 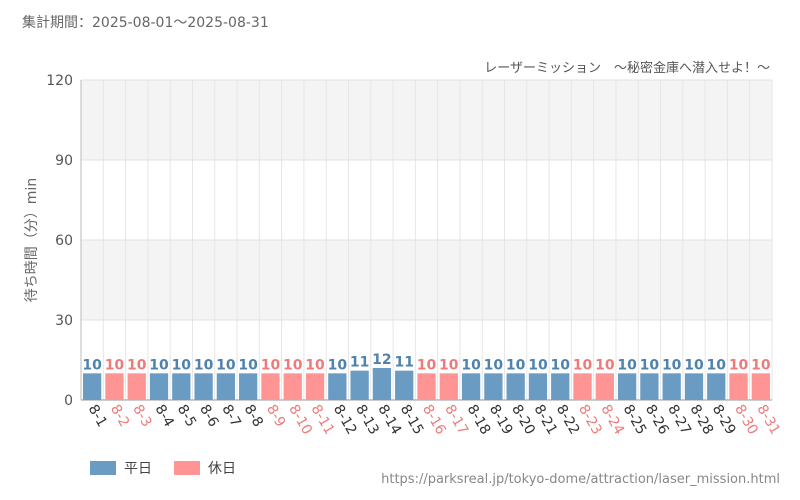 What do you see at coordinates (768, 420) in the screenshot?
I see `x-tick-label: 8-31` at bounding box center [768, 420].